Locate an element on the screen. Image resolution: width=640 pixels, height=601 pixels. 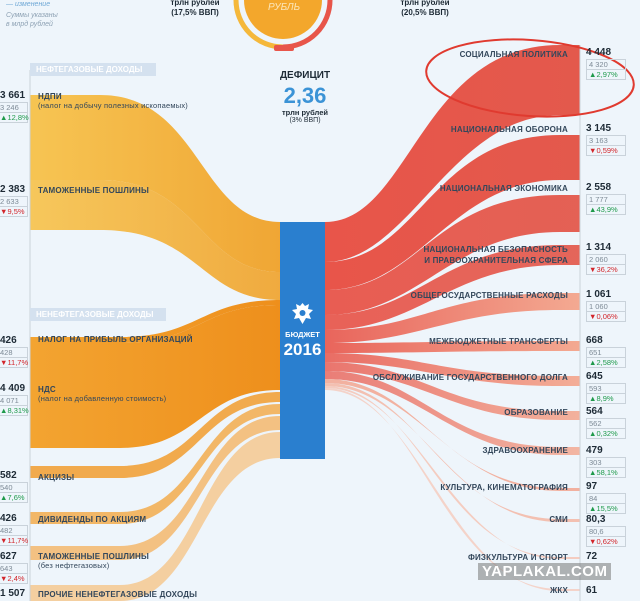
expense-value-social: 4 448 4 320 ▲2,97% is located at coordinates (606, 63).